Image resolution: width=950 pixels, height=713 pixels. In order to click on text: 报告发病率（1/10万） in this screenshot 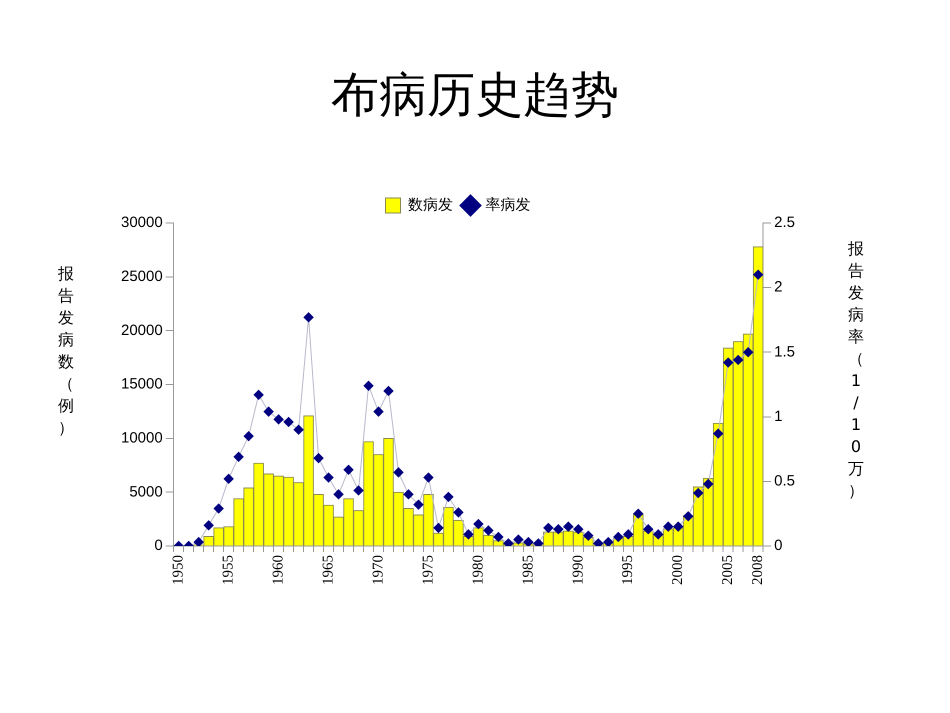, I will do `click(856, 369)`.